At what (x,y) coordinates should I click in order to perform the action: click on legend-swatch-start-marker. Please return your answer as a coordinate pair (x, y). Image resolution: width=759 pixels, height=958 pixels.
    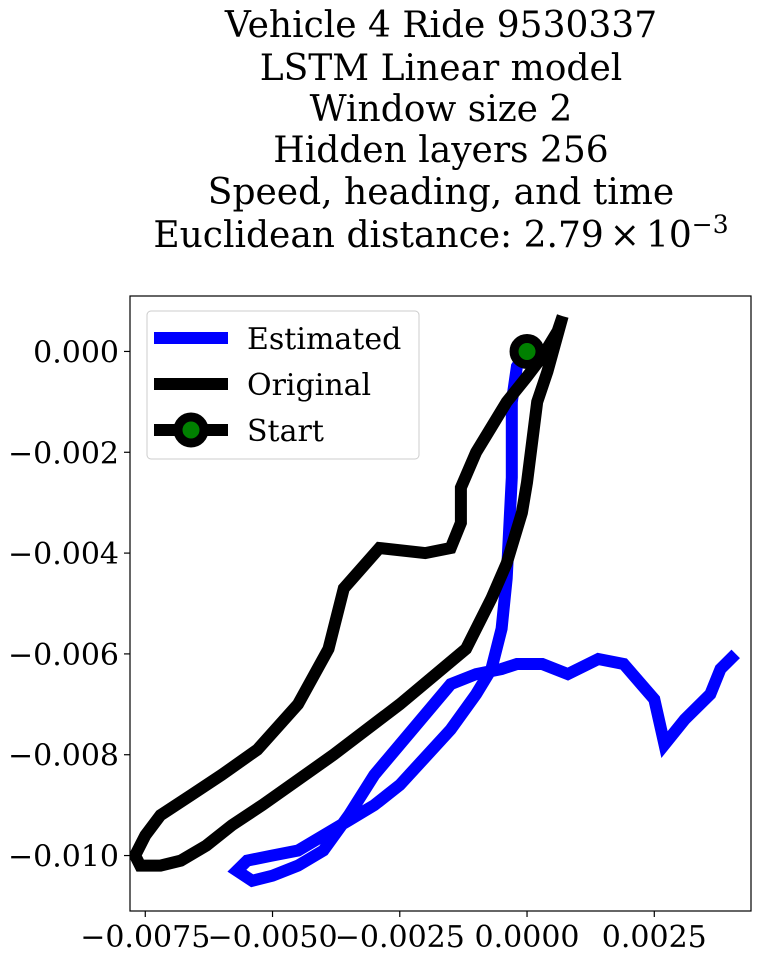
    Looking at the image, I should click on (191, 430).